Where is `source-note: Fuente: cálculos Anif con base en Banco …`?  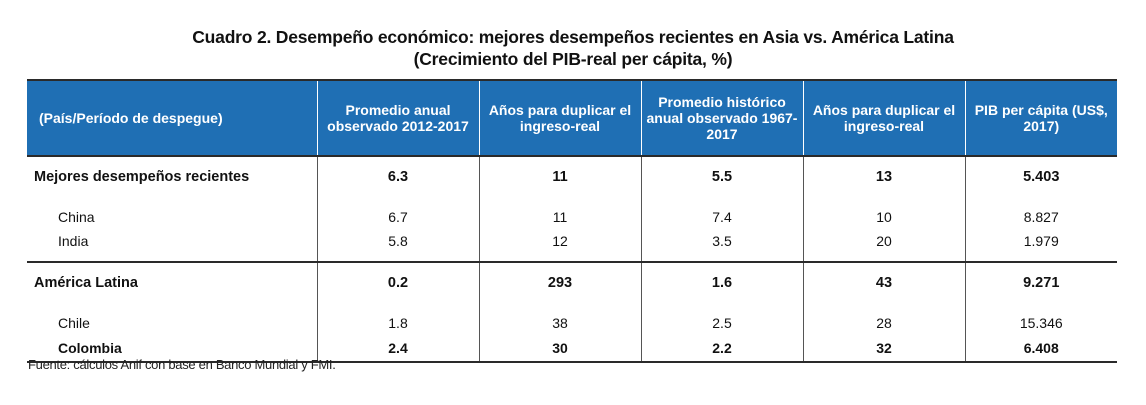
source-note: Fuente: cálculos Anif con base en Banco … is located at coordinates (182, 364).